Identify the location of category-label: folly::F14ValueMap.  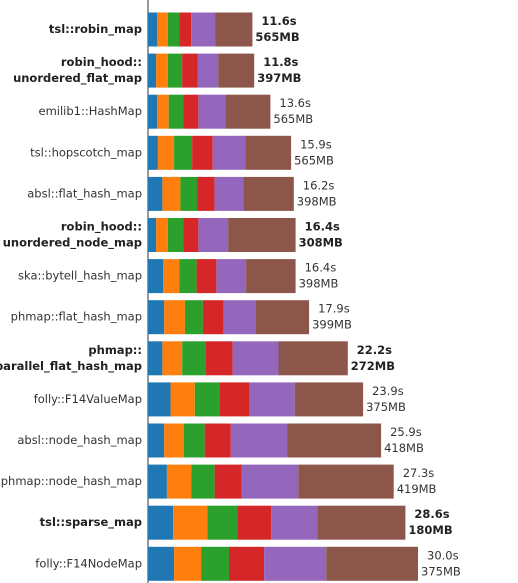
(88, 399).